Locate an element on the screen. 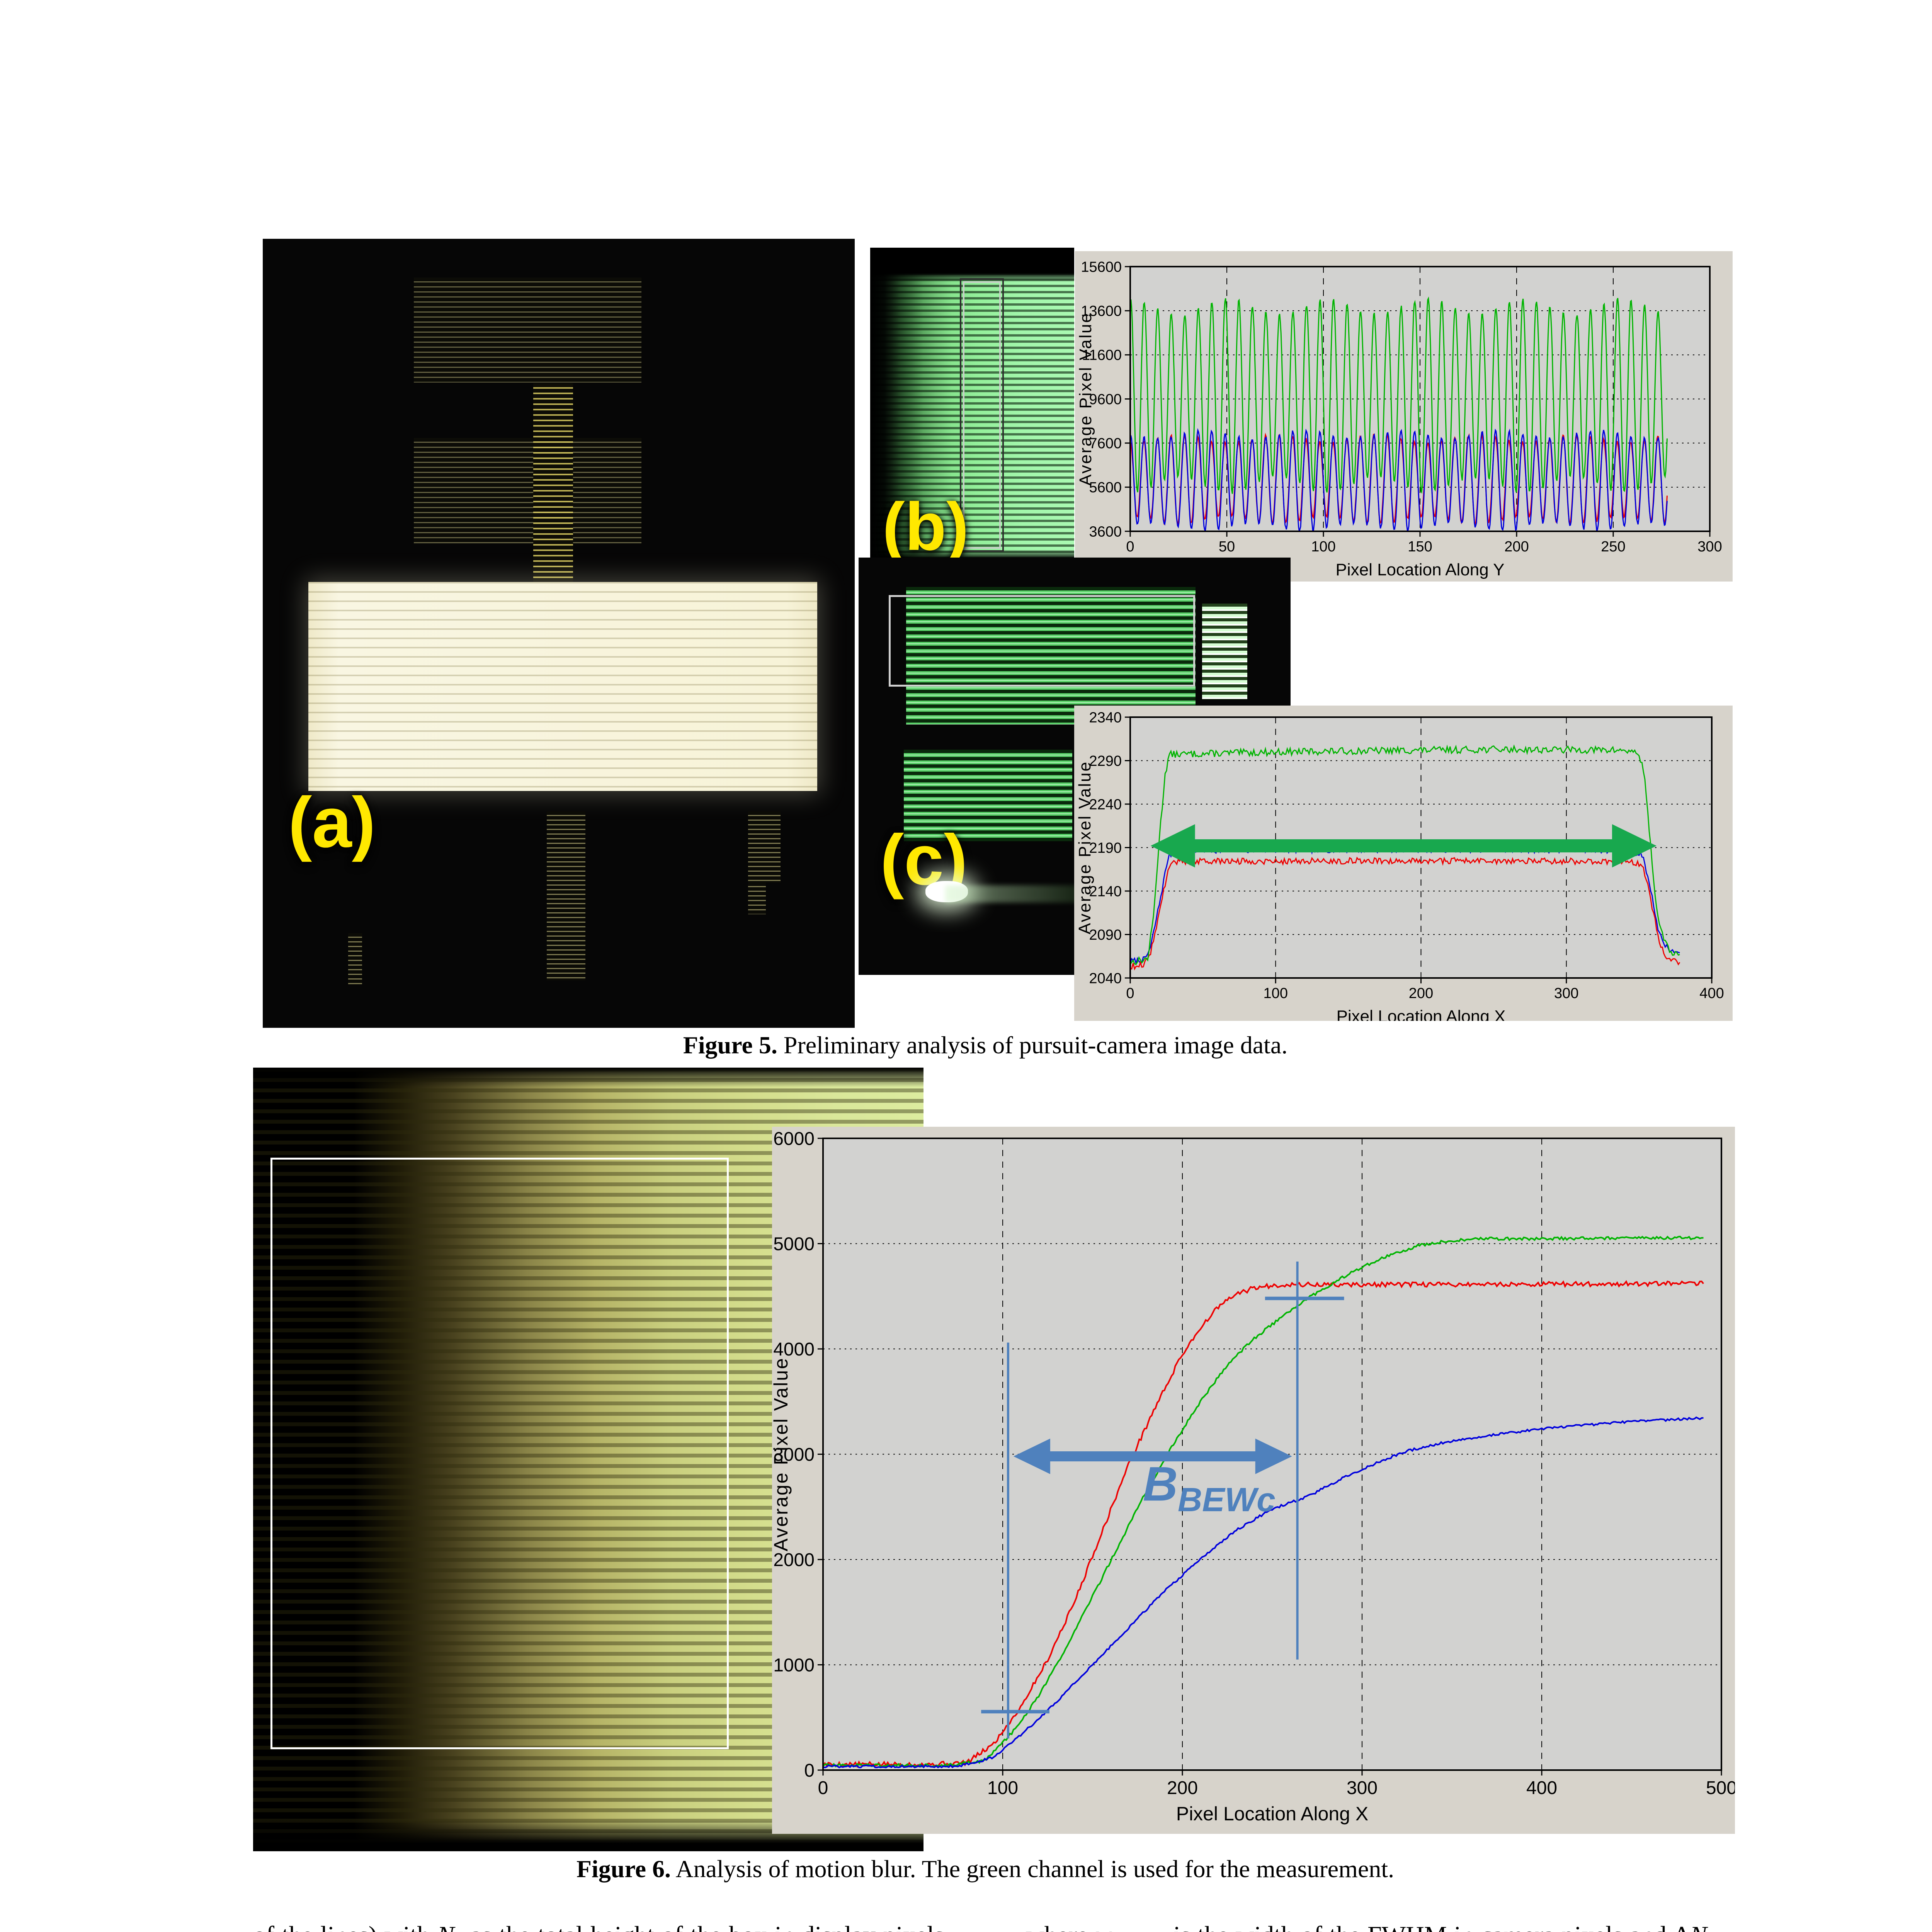 This screenshot has height=1932, width=1932. y-tick-label: 5600 is located at coordinates (1106, 488).